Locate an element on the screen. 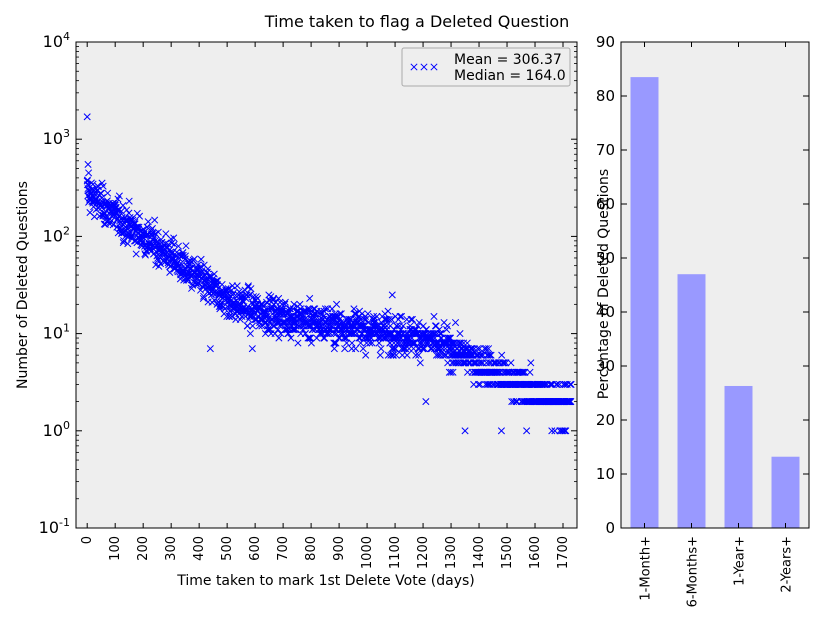 The image size is (830, 627). x-tick-label: 0 is located at coordinates (87, 540).